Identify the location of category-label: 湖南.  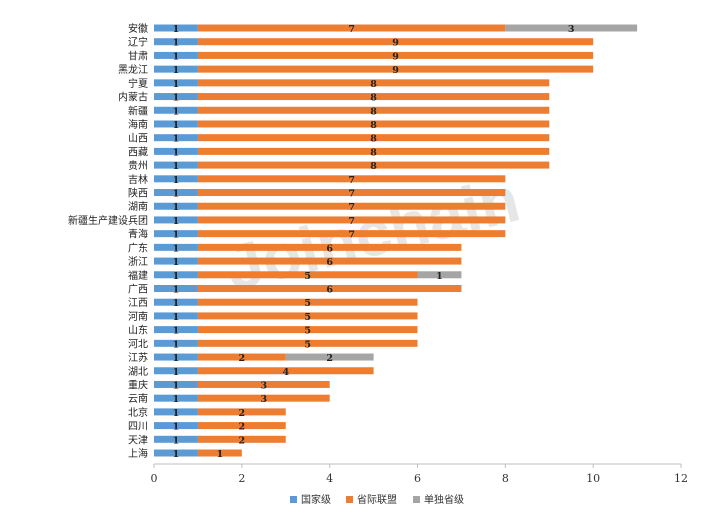
(138, 206).